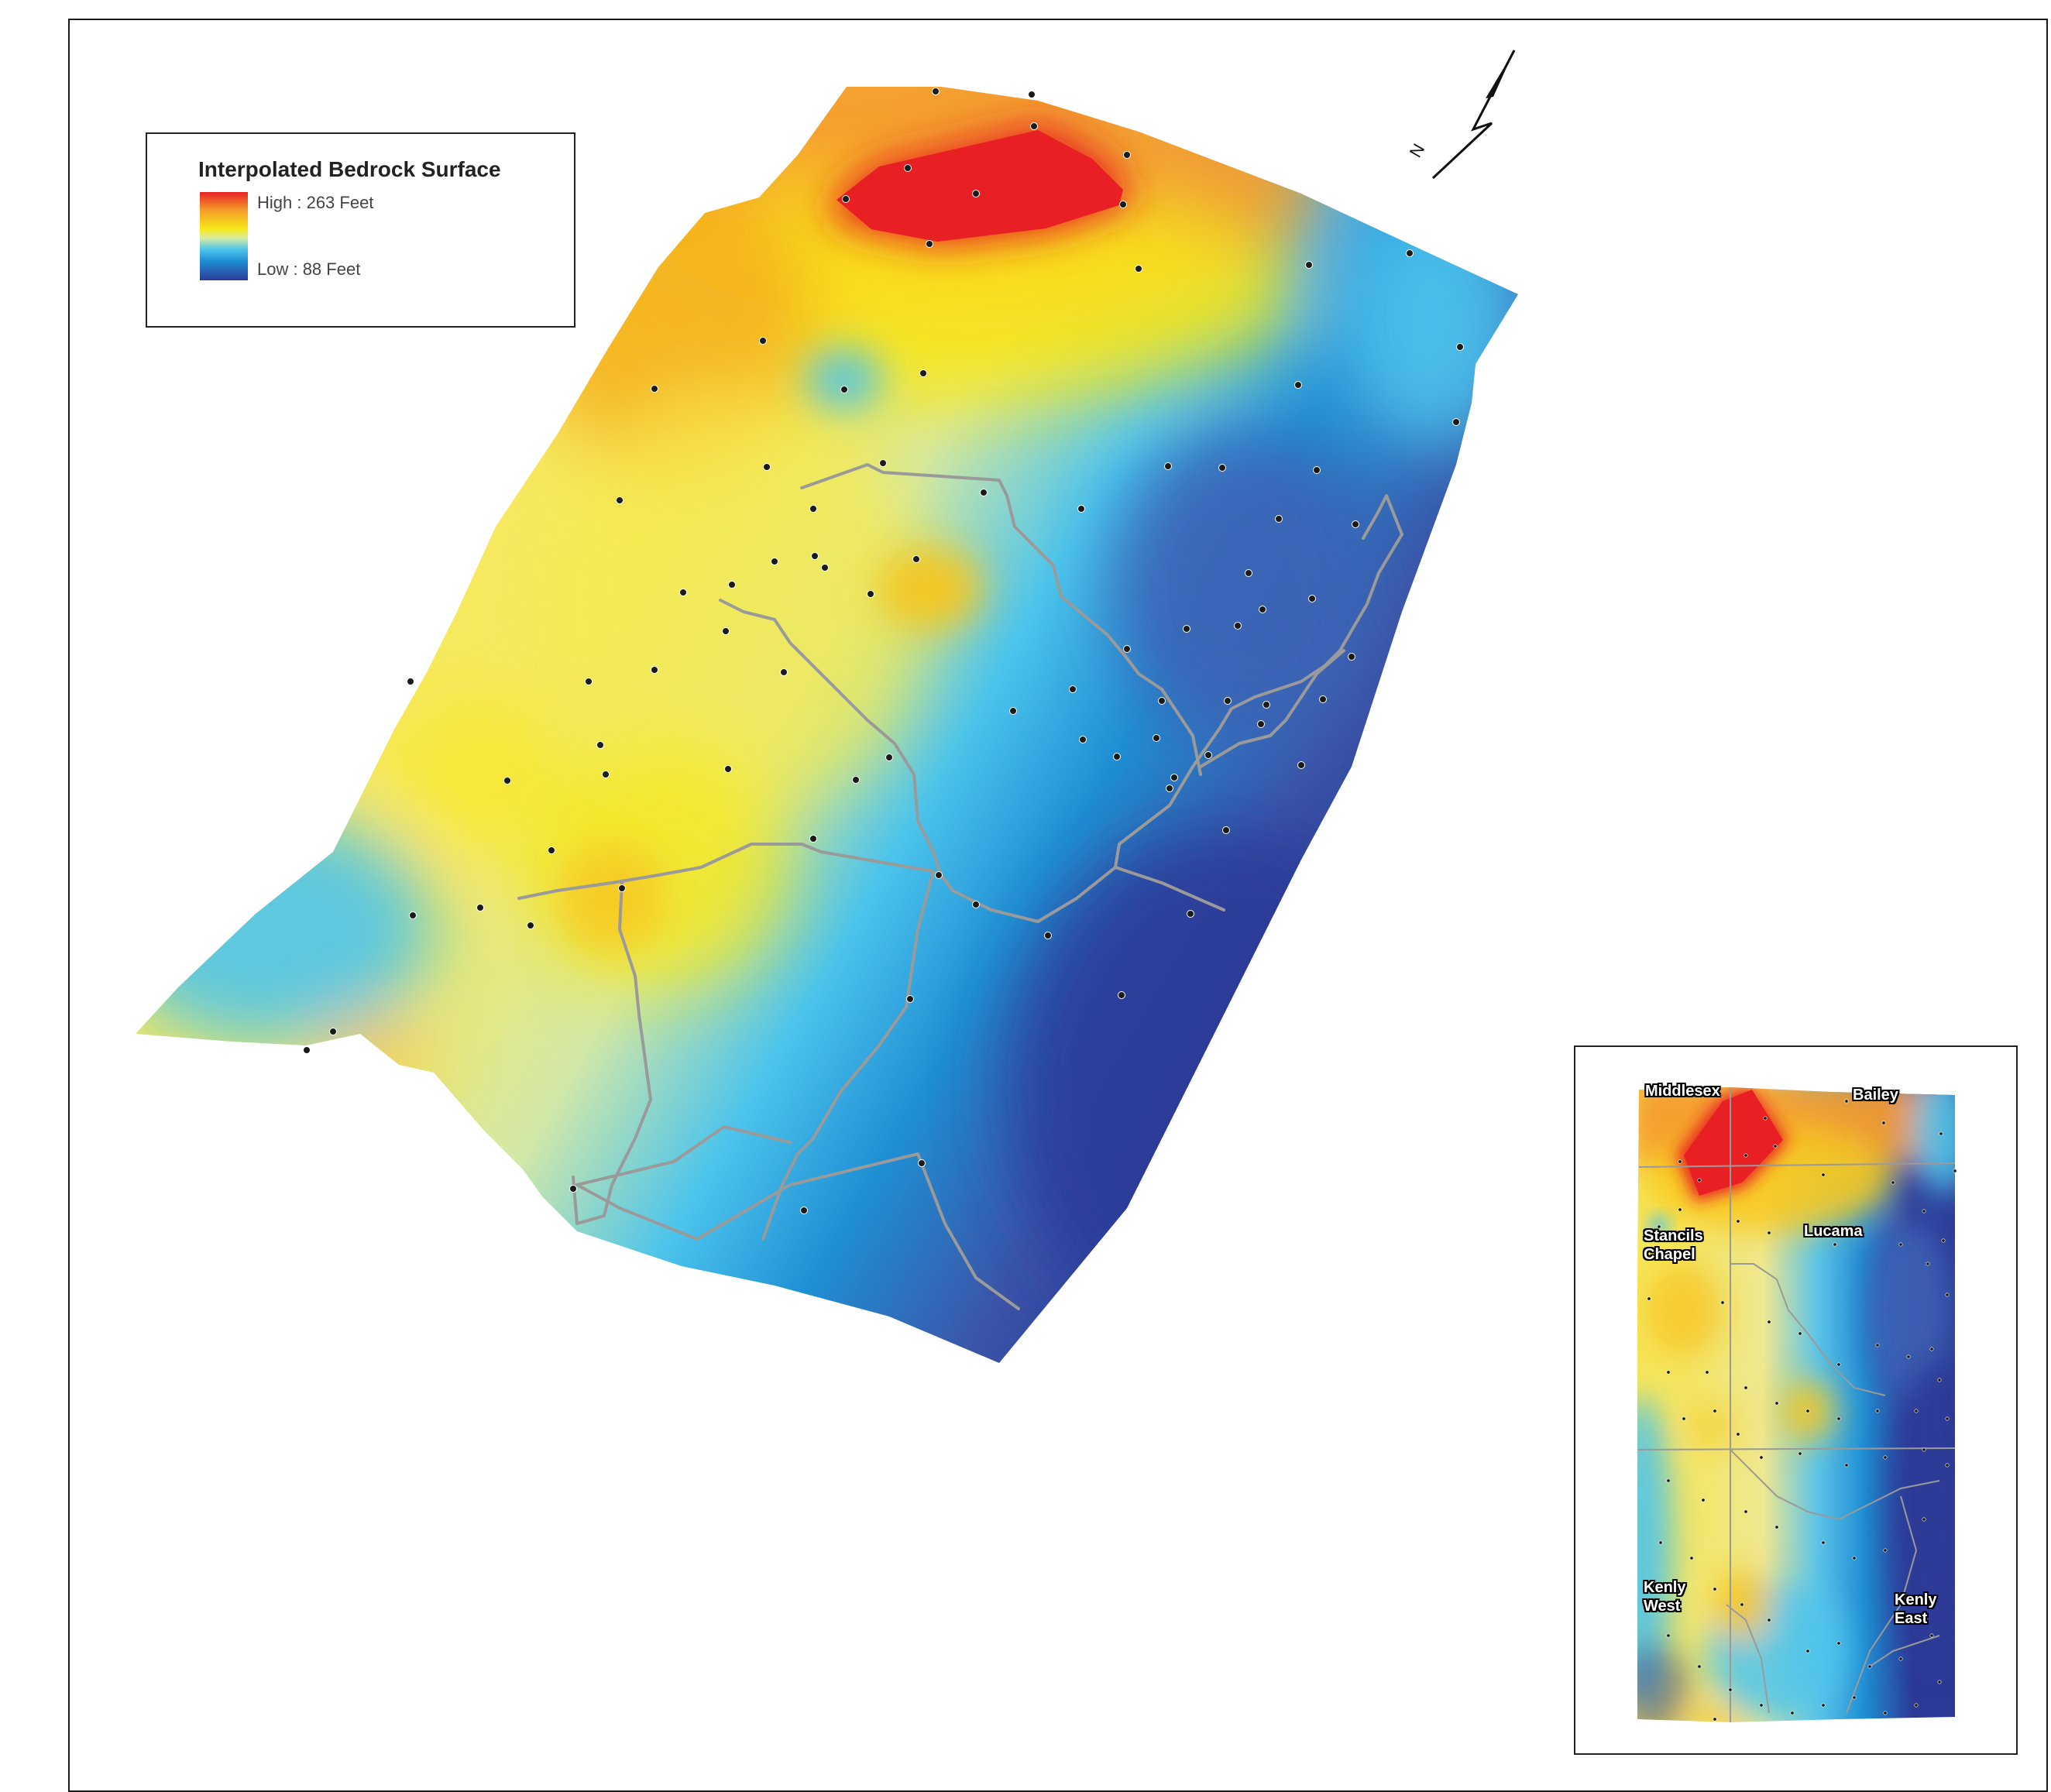  What do you see at coordinates (224, 236) in the screenshot?
I see `legend-color-ramp` at bounding box center [224, 236].